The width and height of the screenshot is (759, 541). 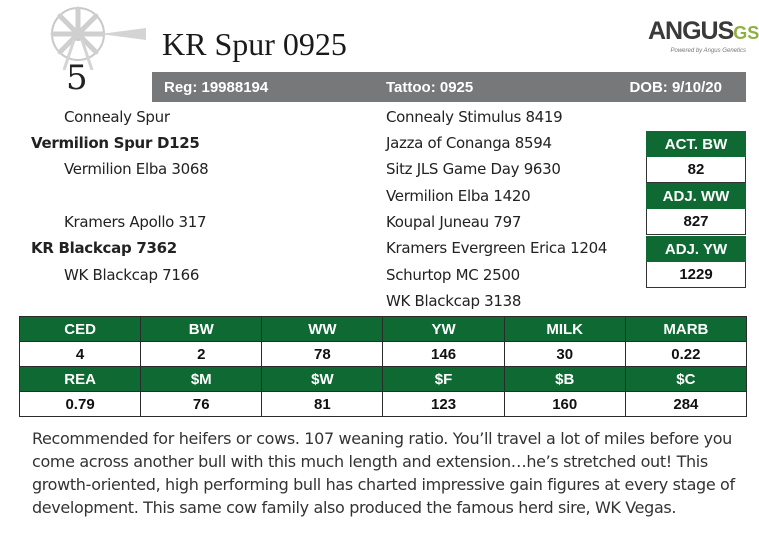 I want to click on pedigree-ancestor: Connealy Stimulus 8419, so click(x=474, y=117).